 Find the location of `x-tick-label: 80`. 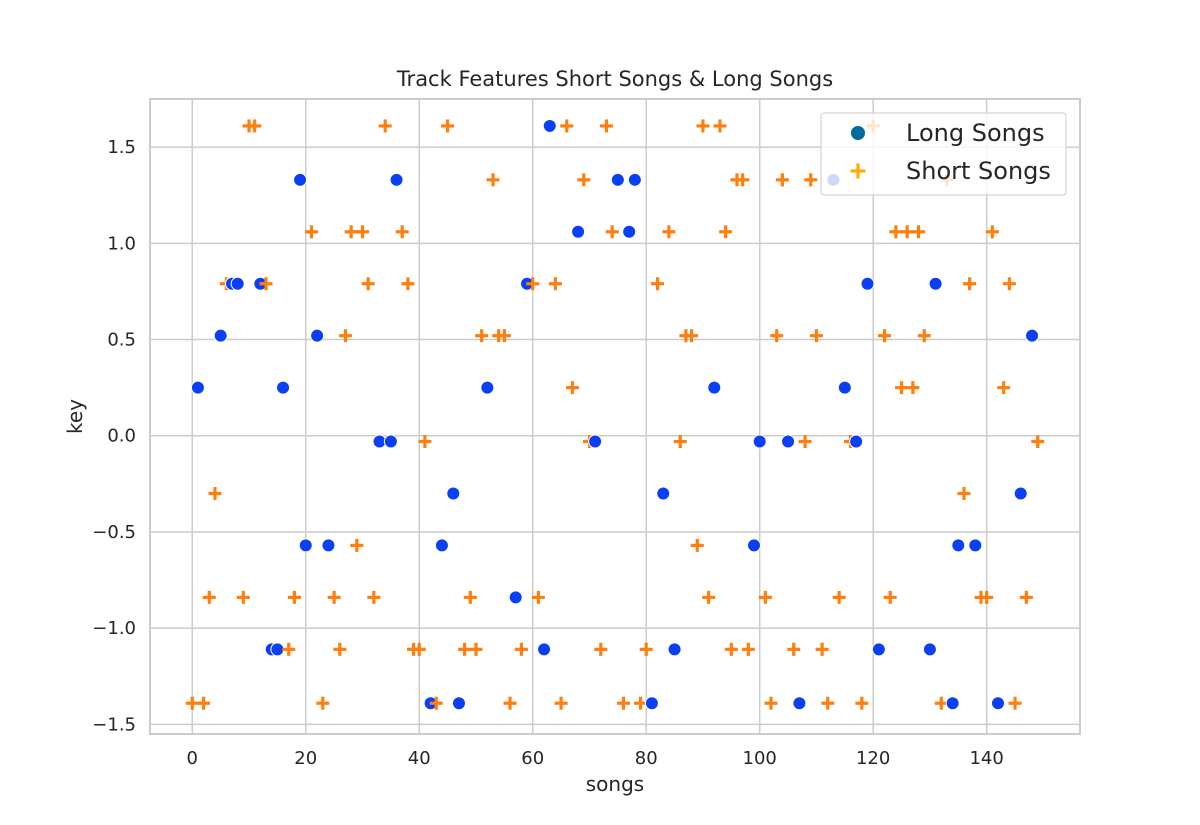

x-tick-label: 80 is located at coordinates (646, 758).